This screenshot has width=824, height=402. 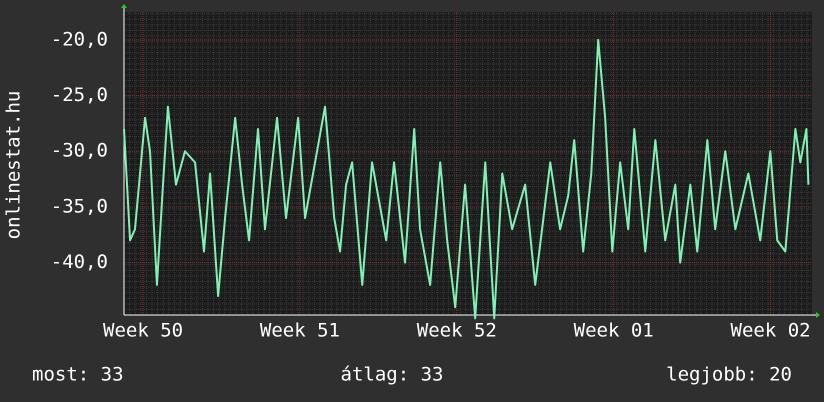 What do you see at coordinates (392, 375) in the screenshot?
I see `stat: átlag: 33` at bounding box center [392, 375].